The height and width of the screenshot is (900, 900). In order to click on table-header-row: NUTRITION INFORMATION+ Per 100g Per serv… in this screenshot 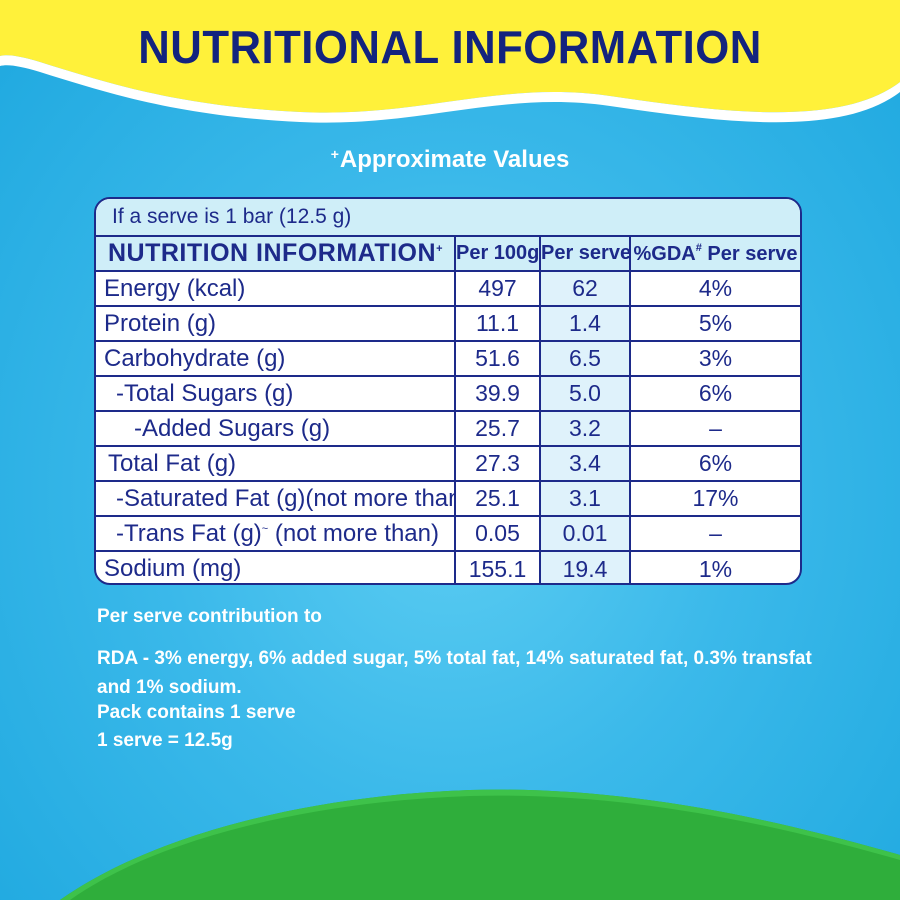, I will do `click(448, 253)`.